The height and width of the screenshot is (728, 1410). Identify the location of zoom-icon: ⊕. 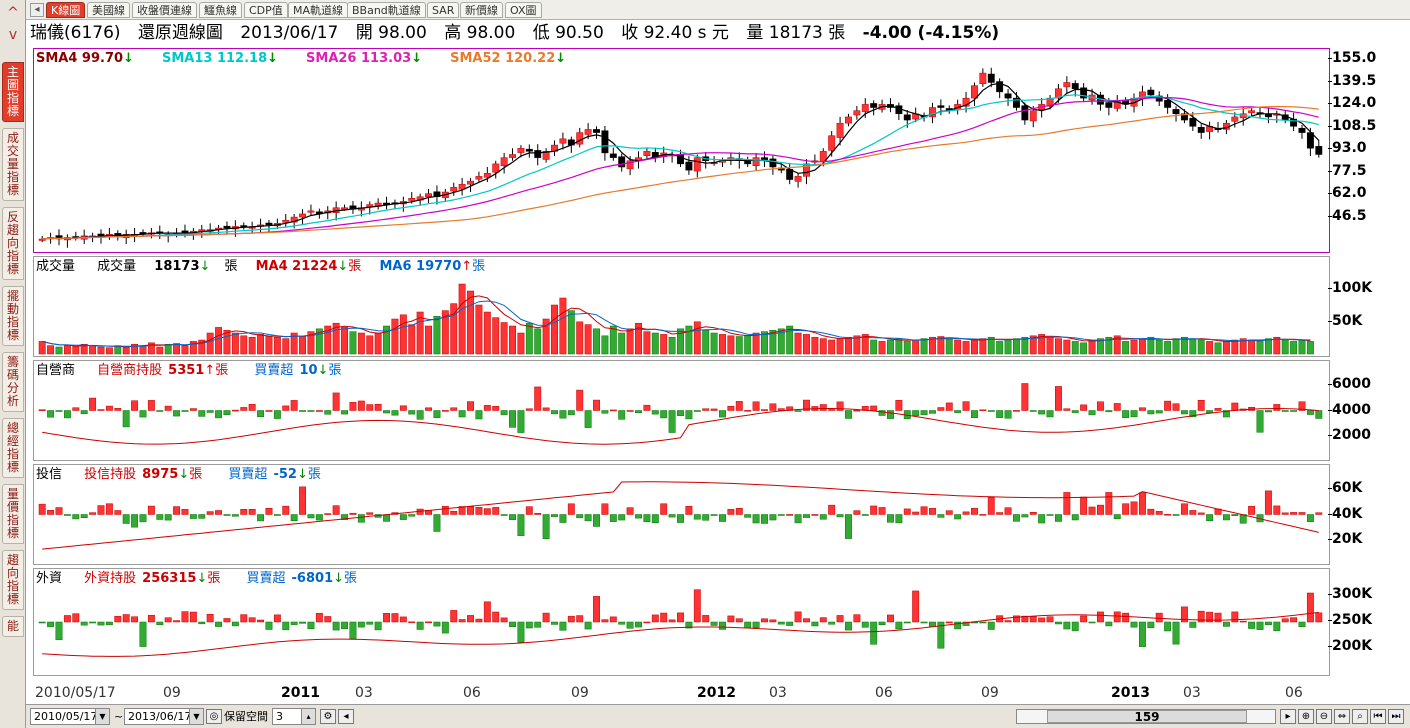
(1306, 716).